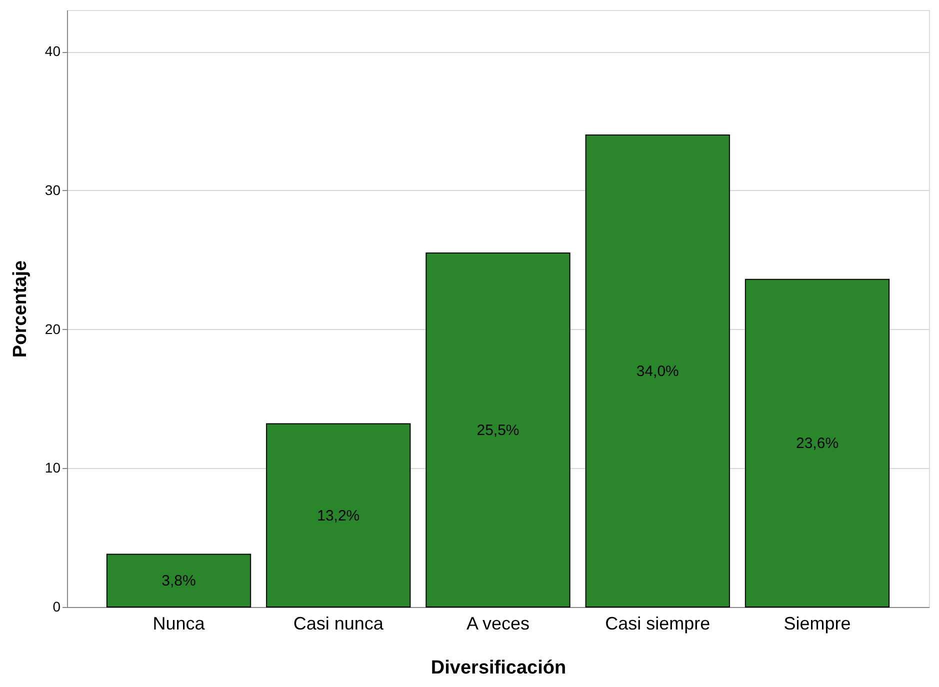  Describe the element at coordinates (498, 624) in the screenshot. I see `x-tick-label: A veces` at that location.